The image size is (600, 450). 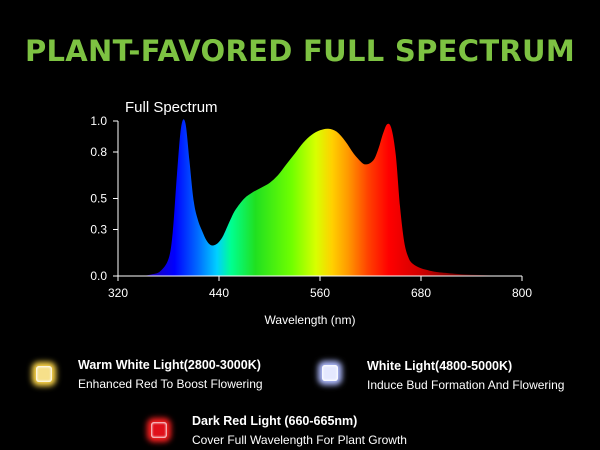 I want to click on x-tick-label: 560, so click(x=320, y=293).